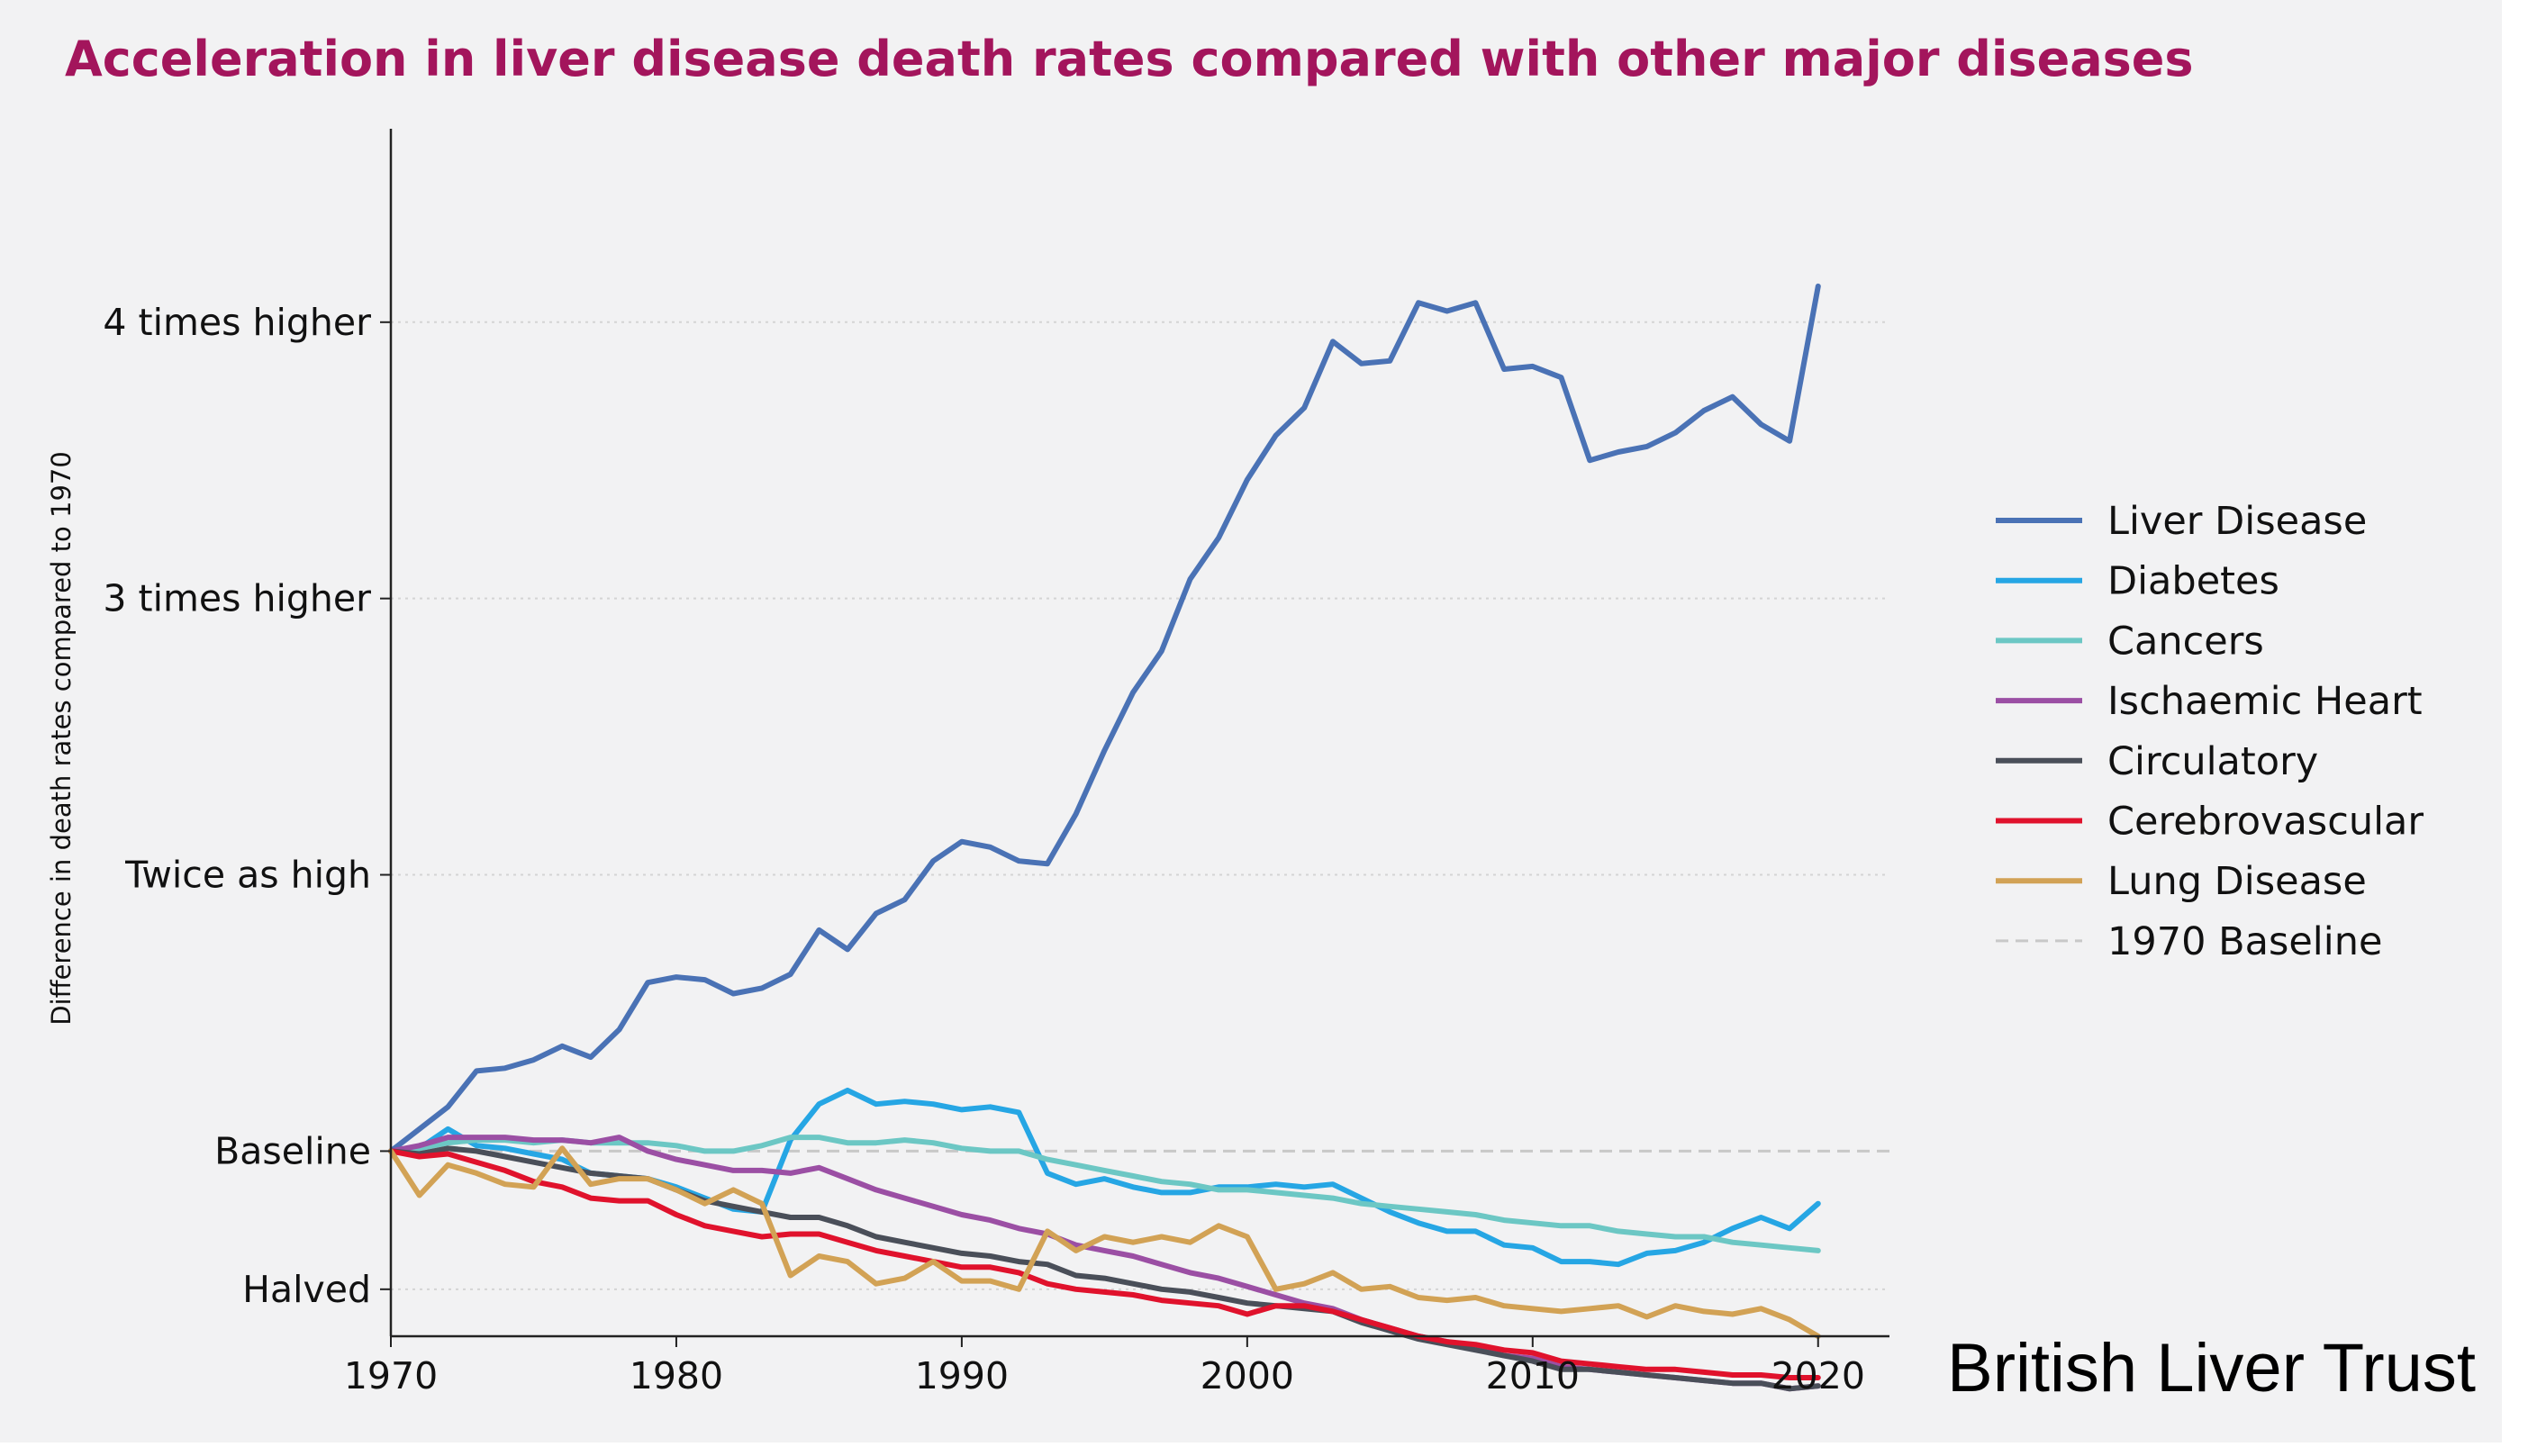 This screenshot has height=1456, width=2546. I want to click on y-tick-label-4-times-higher: 4 times higher, so click(237, 323).